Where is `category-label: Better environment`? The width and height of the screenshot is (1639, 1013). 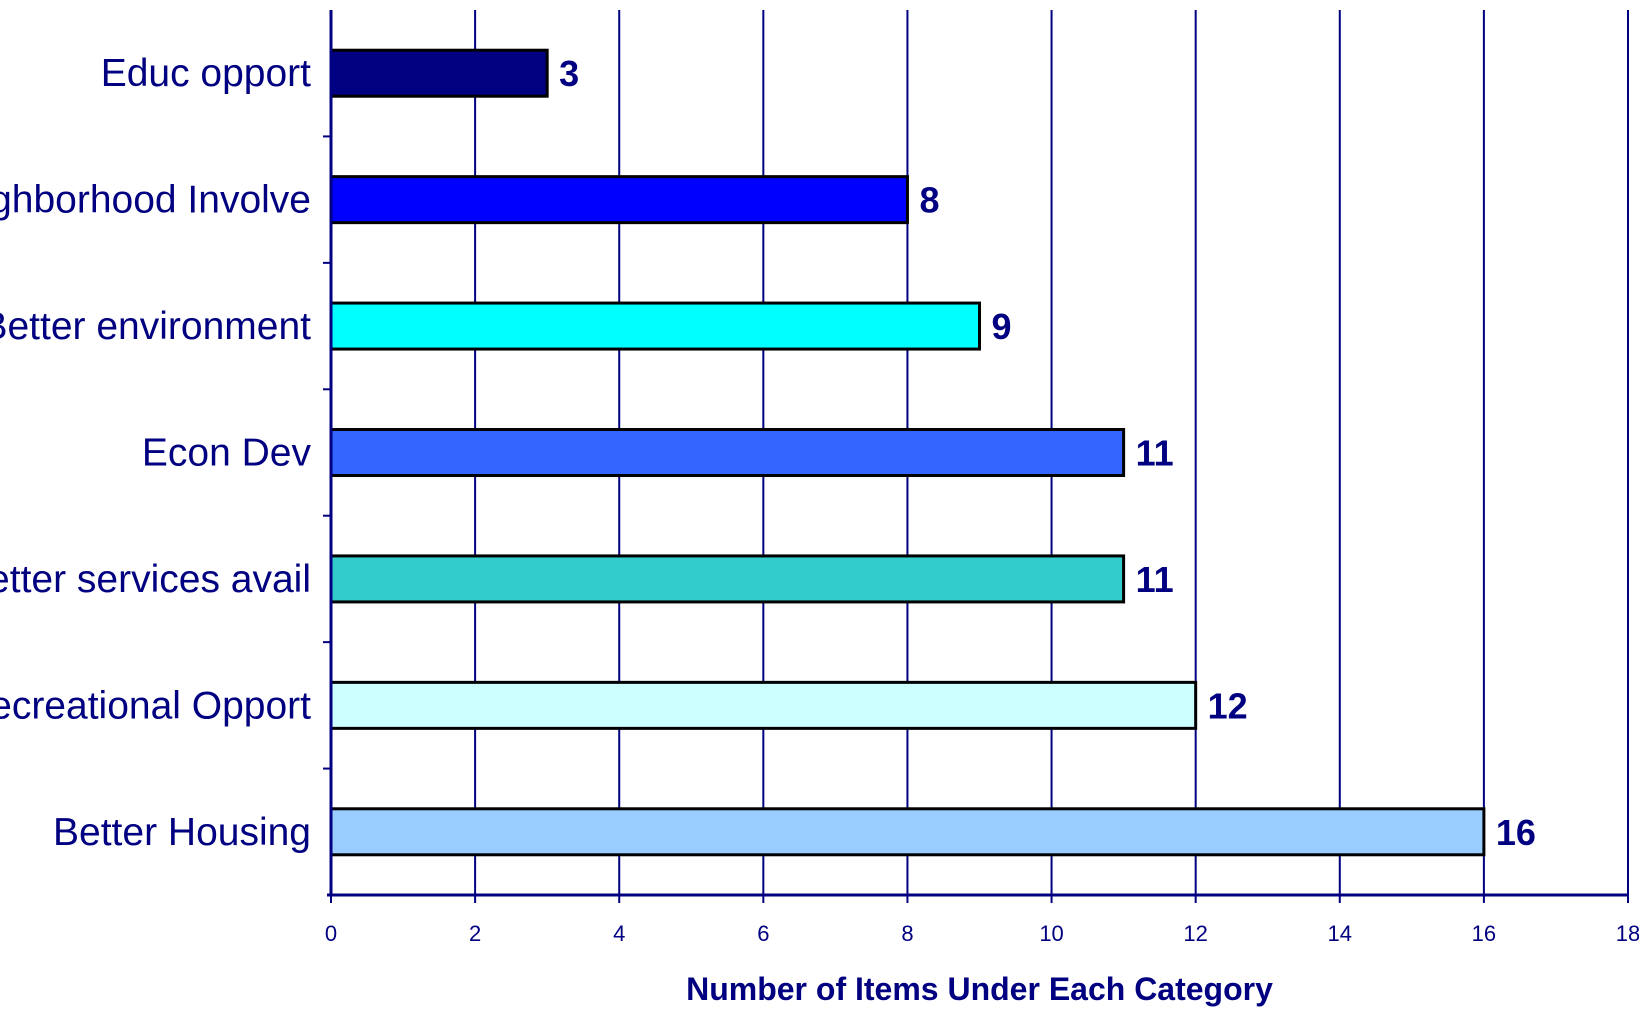 category-label: Better environment is located at coordinates (155, 326).